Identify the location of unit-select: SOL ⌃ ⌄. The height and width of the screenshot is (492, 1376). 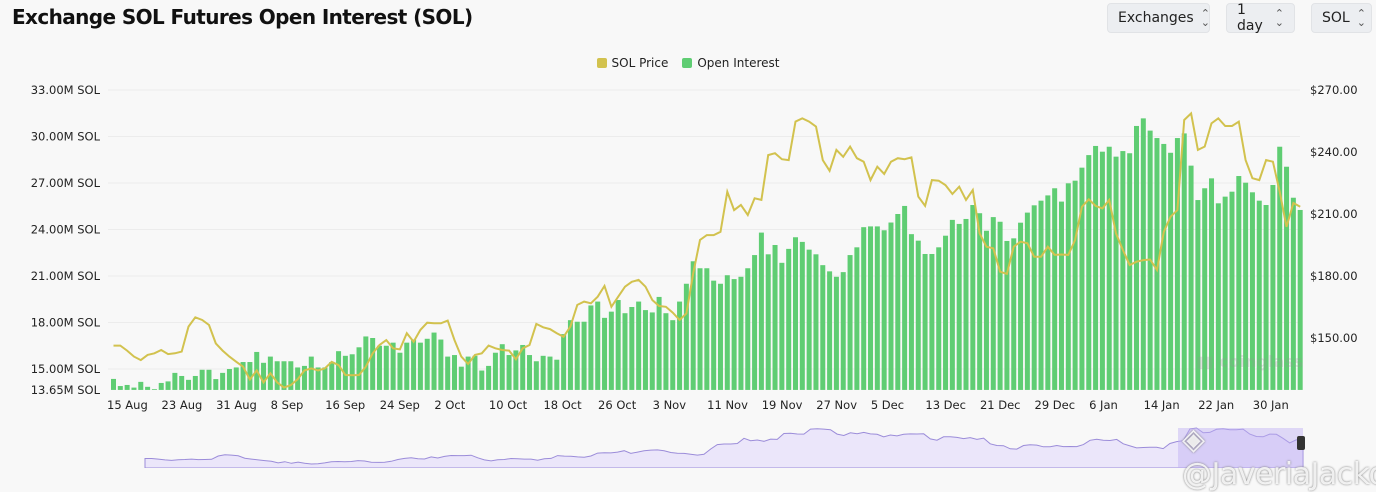
(1341, 18).